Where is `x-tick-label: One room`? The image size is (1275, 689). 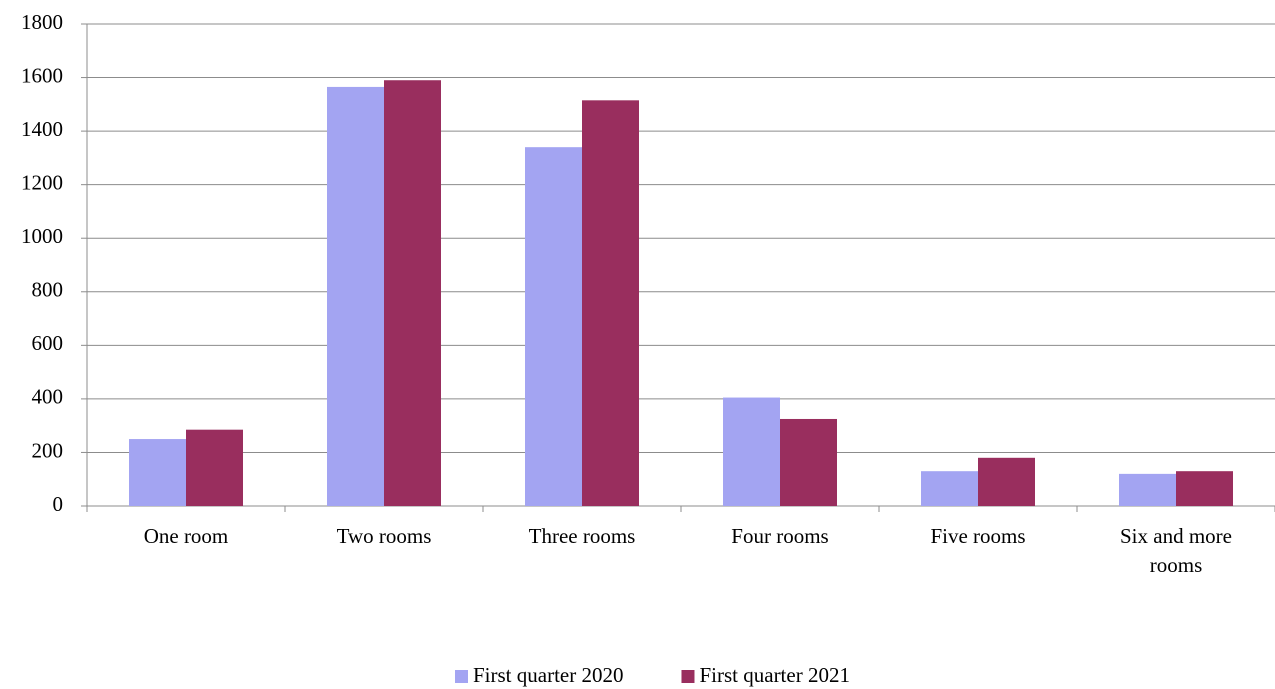 x-tick-label: One room is located at coordinates (186, 536).